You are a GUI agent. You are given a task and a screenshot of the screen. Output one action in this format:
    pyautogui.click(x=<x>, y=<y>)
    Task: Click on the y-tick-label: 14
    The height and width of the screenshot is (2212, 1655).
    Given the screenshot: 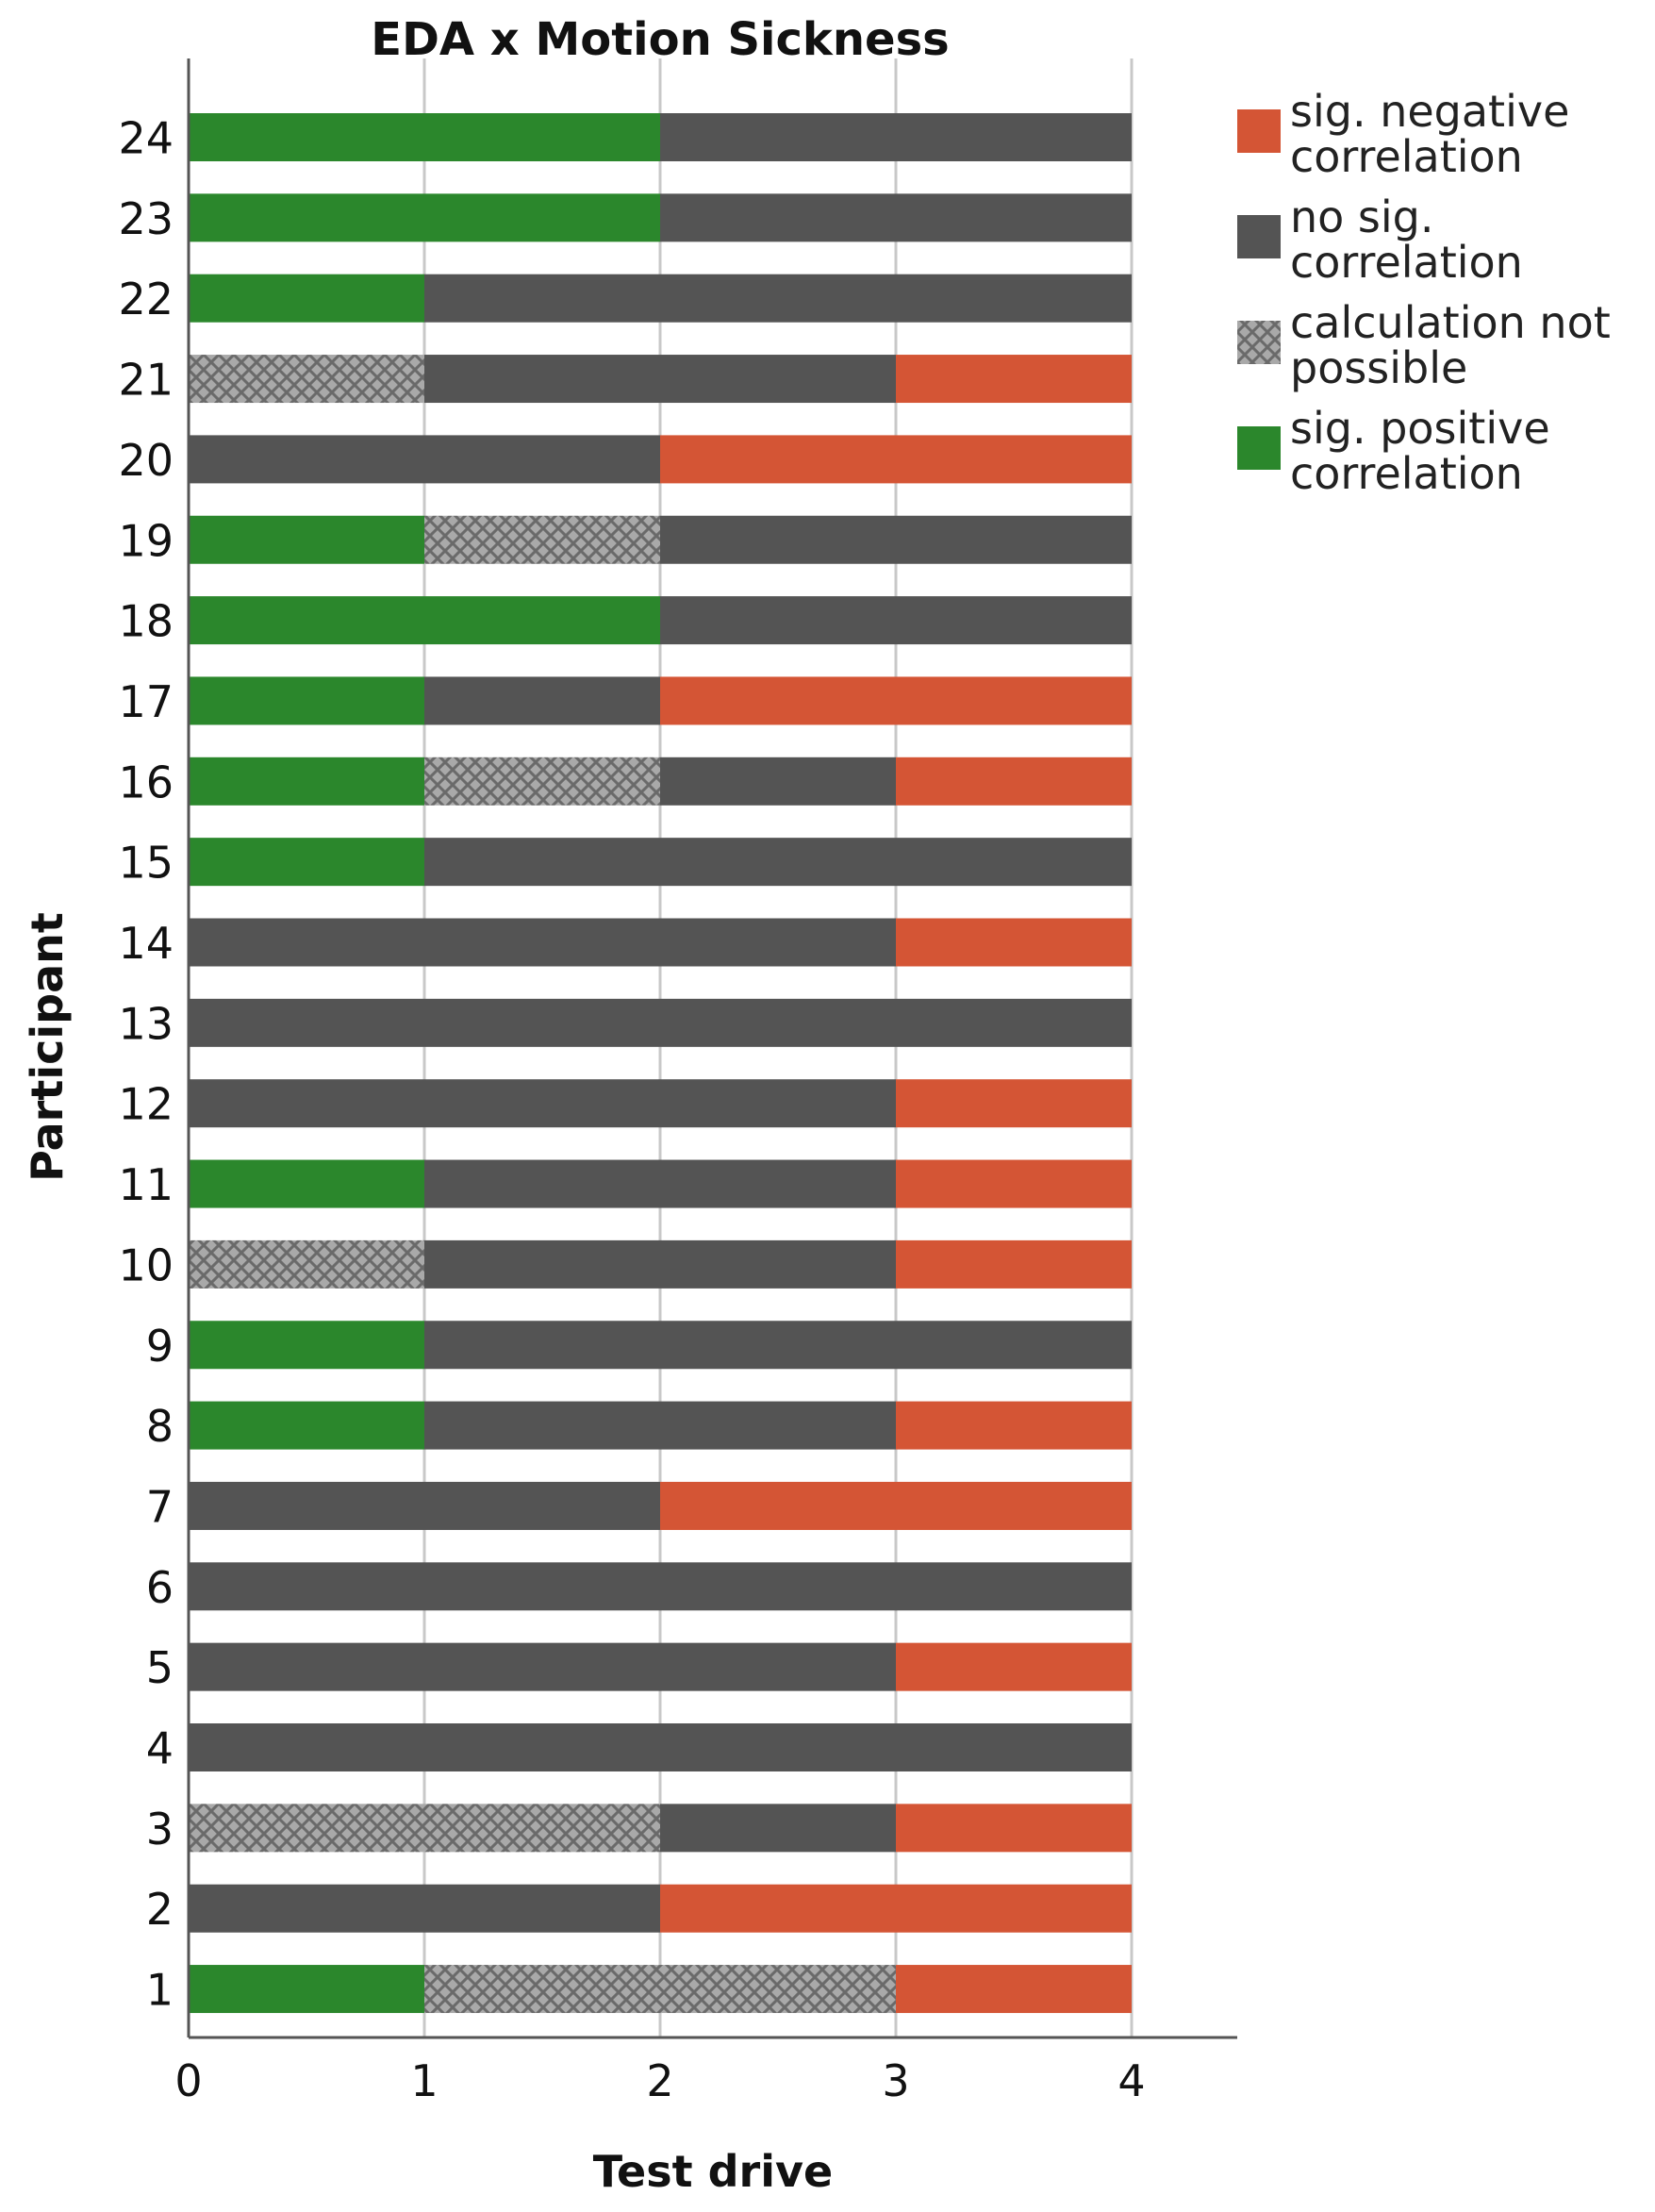 What is the action you would take?
    pyautogui.click(x=146, y=943)
    